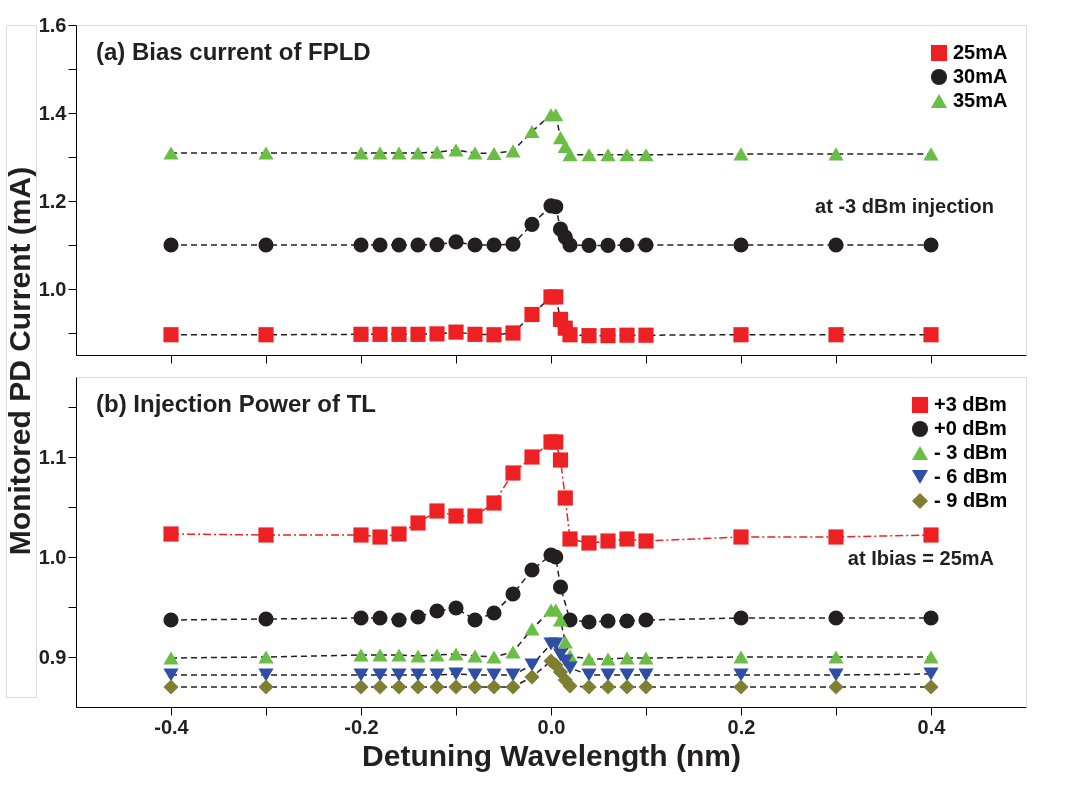  I want to click on y-tick-label: 1.6, so click(52, 24).